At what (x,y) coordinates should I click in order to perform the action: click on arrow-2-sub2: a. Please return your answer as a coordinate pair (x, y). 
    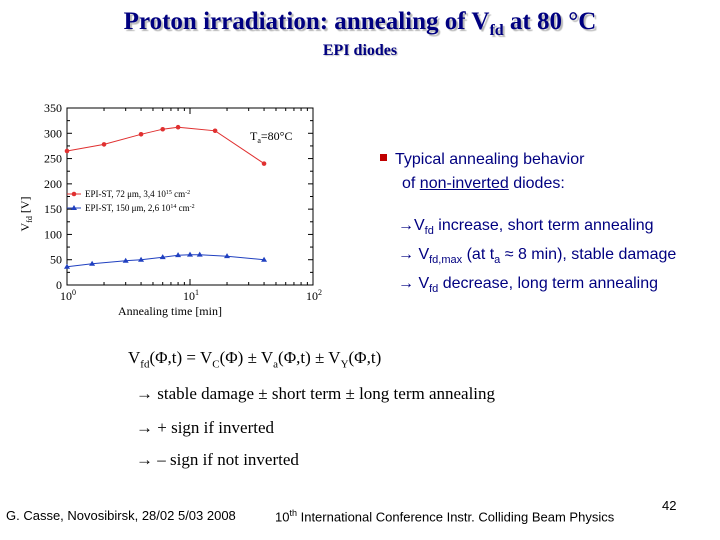
    Looking at the image, I should click on (497, 260).